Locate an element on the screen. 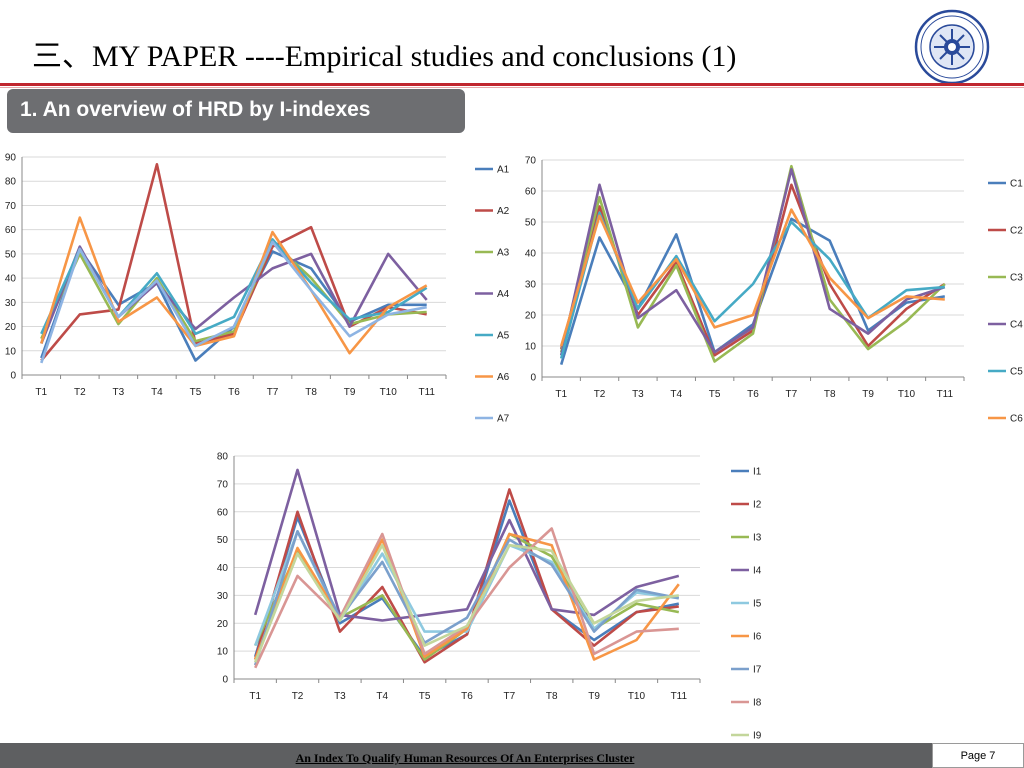 Image resolution: width=1024 pixels, height=768 pixels. series-line-i6 is located at coordinates (466, 596).